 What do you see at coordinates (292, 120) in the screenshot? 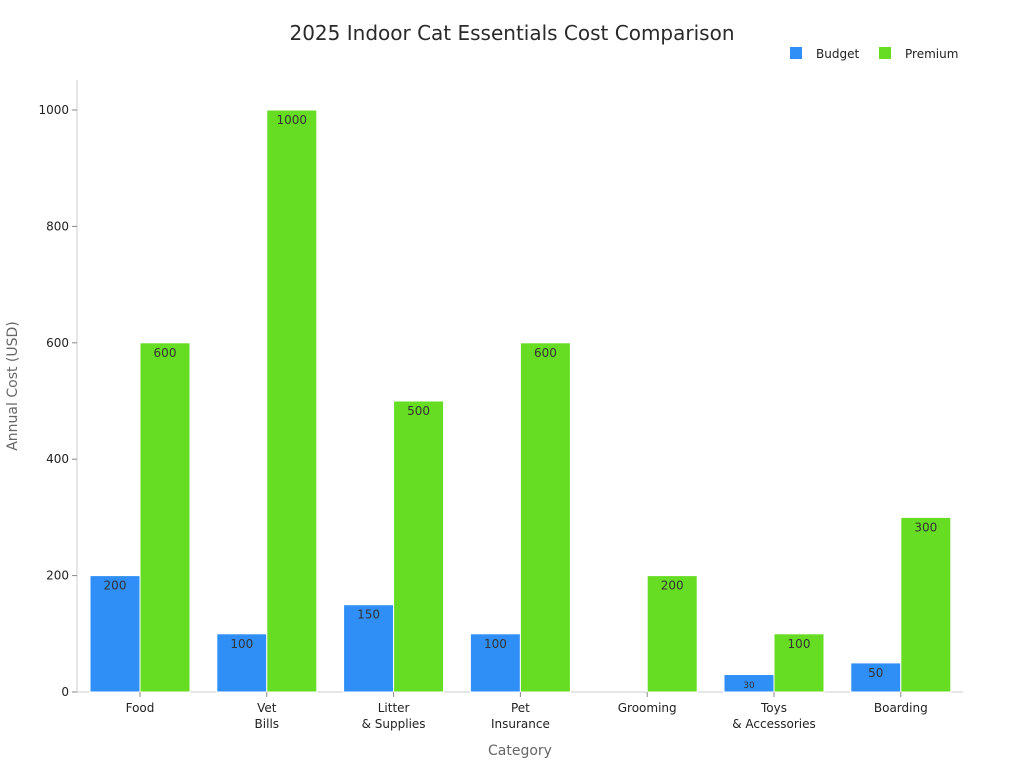
I see `data-label-premium-1: 1000` at bounding box center [292, 120].